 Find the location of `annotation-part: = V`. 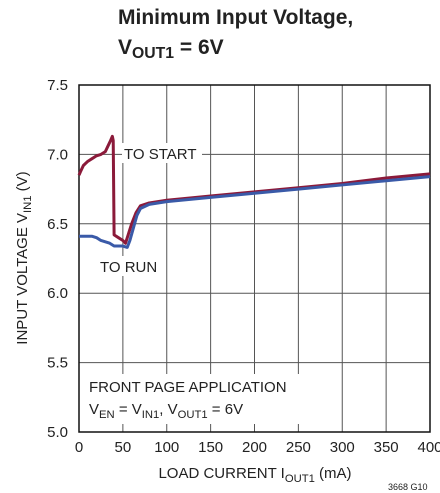

annotation-part: = V is located at coordinates (128, 409).